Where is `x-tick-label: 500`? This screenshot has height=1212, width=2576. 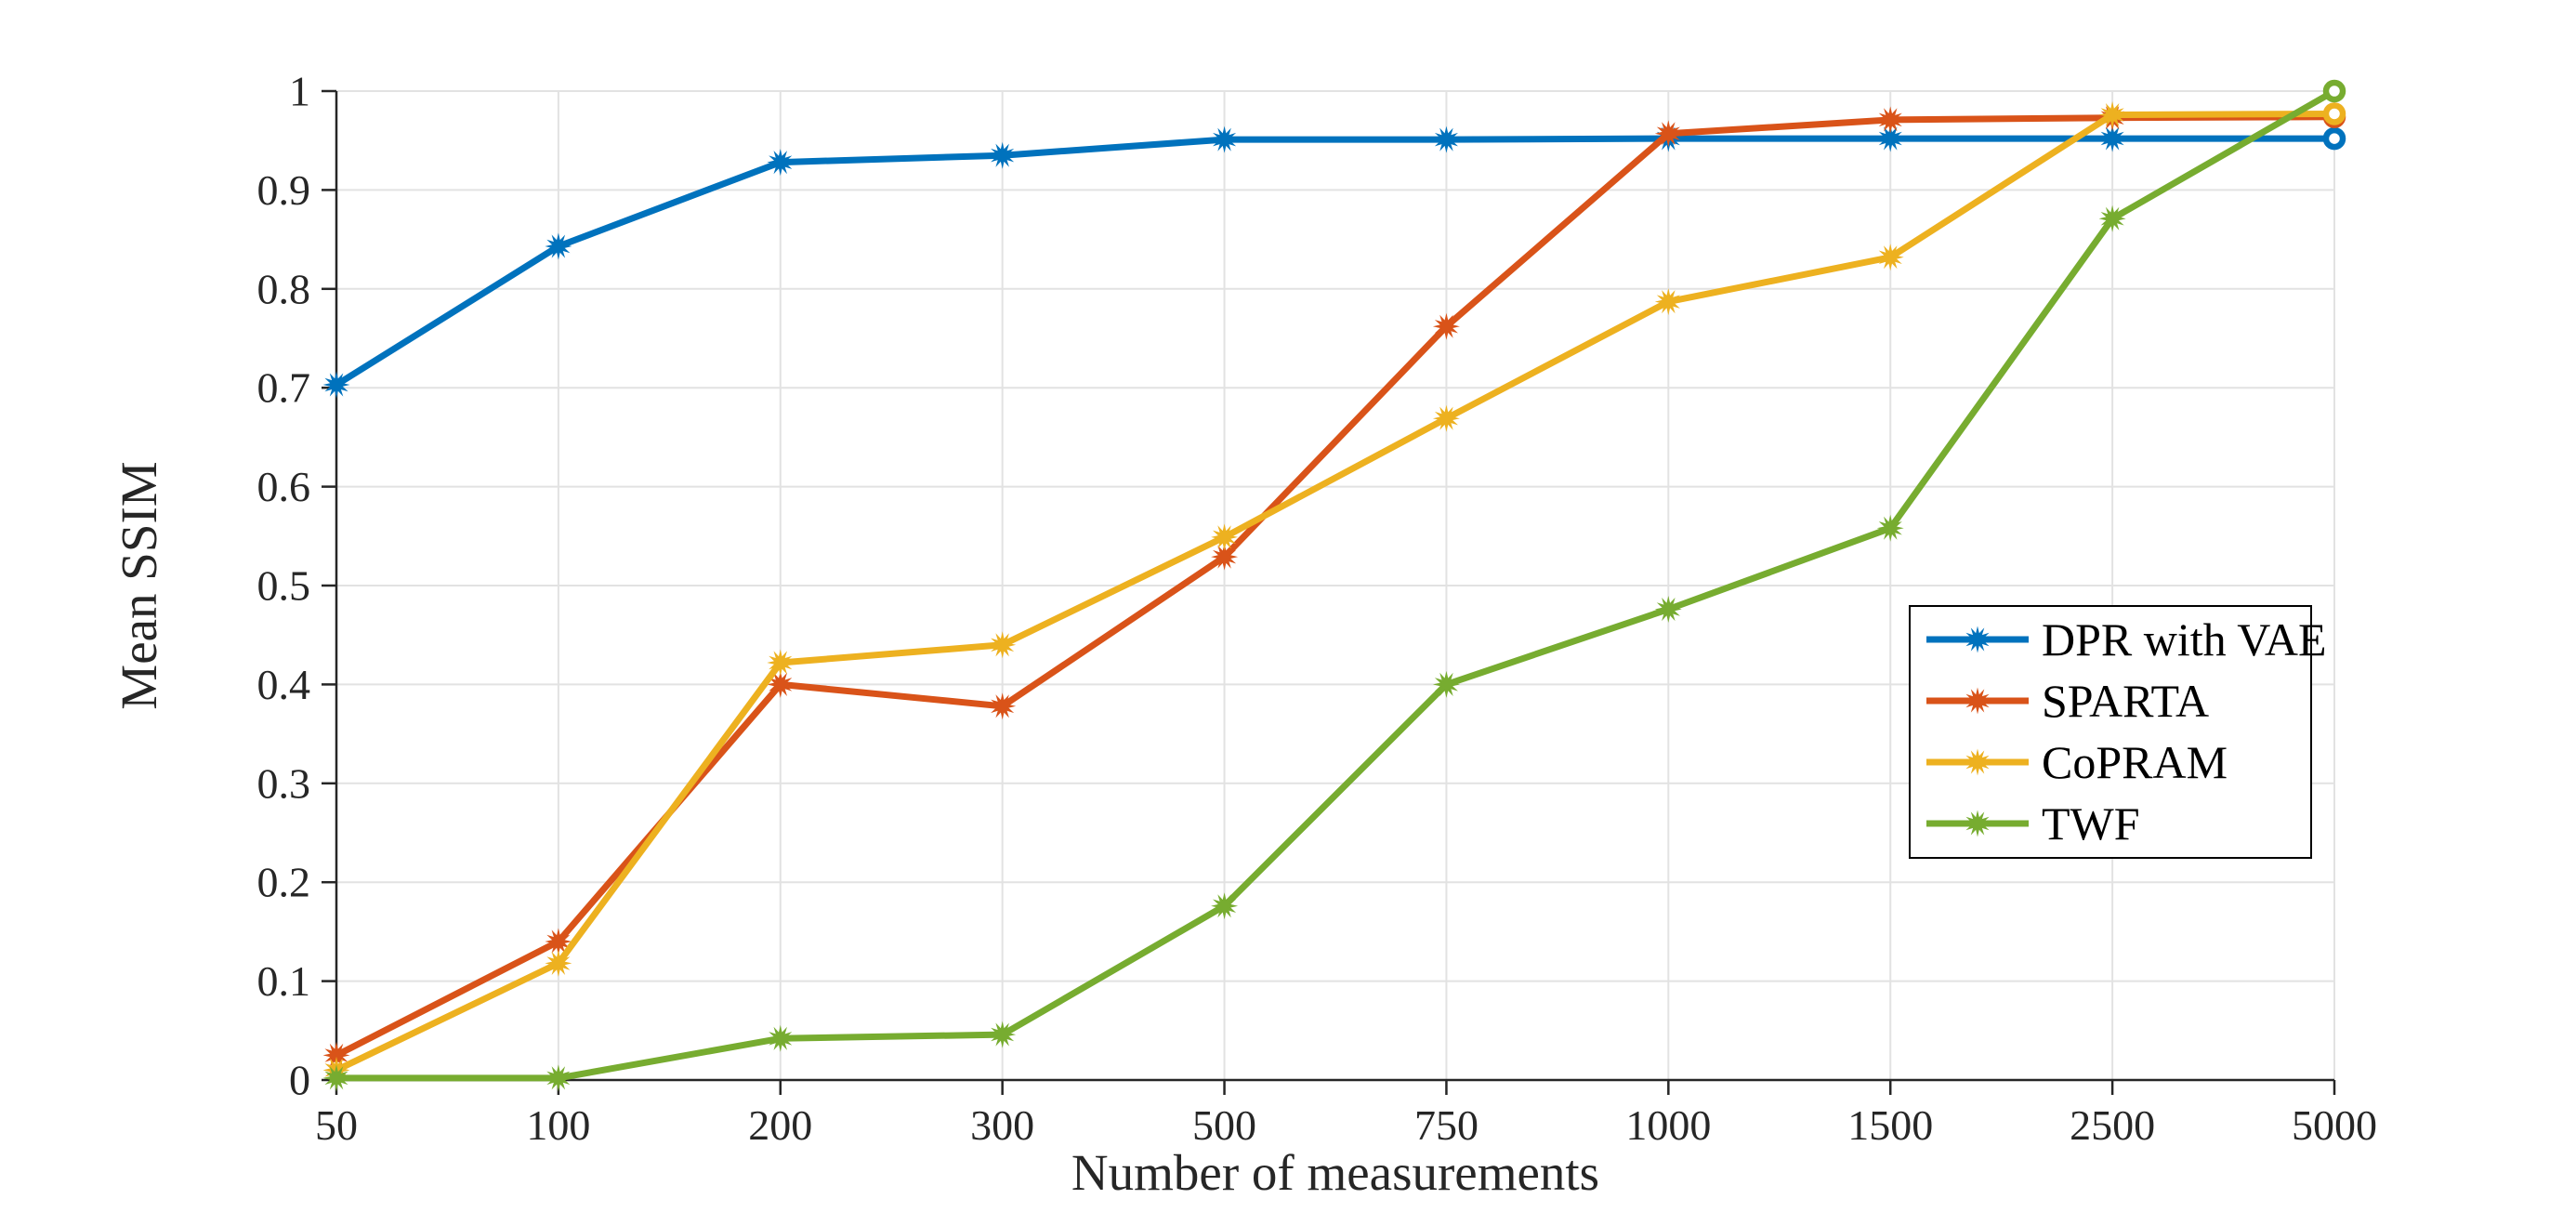 x-tick-label: 500 is located at coordinates (1224, 1125).